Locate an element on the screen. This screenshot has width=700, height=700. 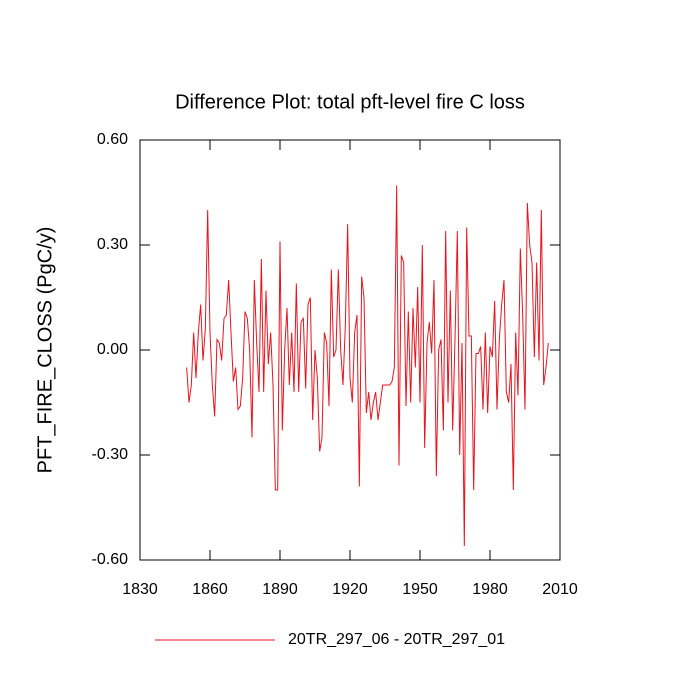
y-tick-label: 0.60 is located at coordinates (112, 139).